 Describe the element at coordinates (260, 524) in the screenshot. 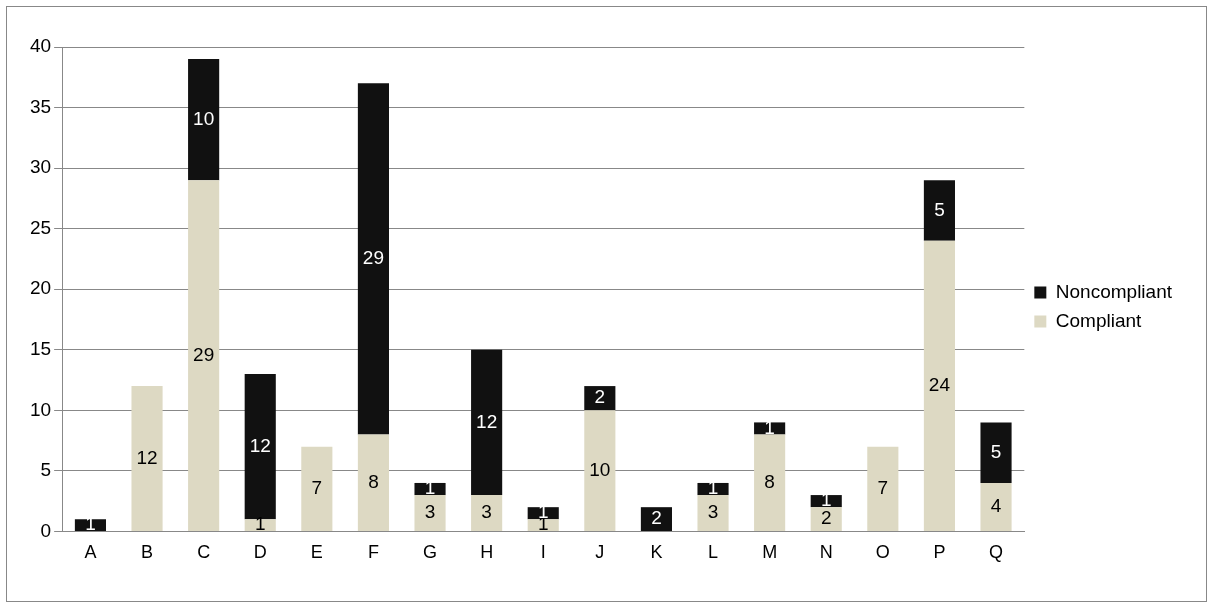

I see `data-label: 1` at that location.